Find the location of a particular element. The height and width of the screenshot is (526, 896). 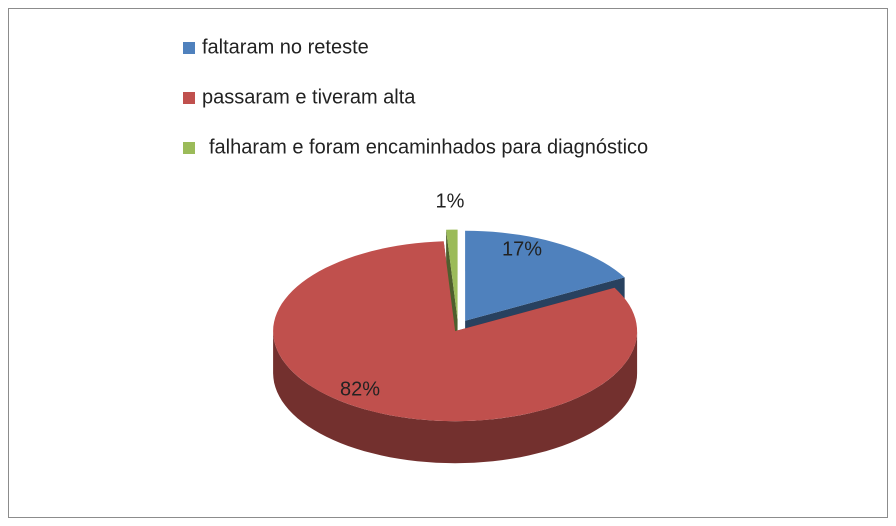

legend-label: passaram e tiveram alta is located at coordinates (309, 97).